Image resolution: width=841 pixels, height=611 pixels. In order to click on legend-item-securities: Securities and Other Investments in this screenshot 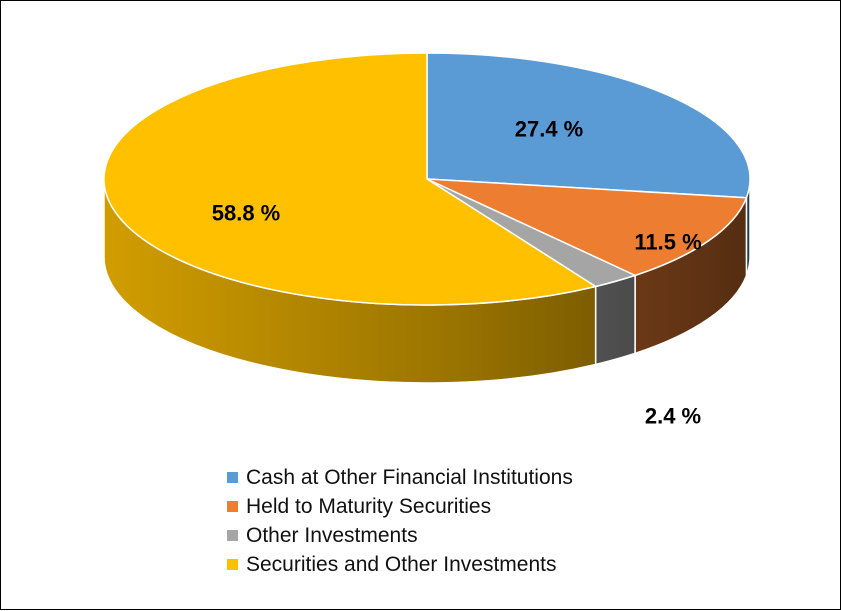, I will do `click(437, 564)`.